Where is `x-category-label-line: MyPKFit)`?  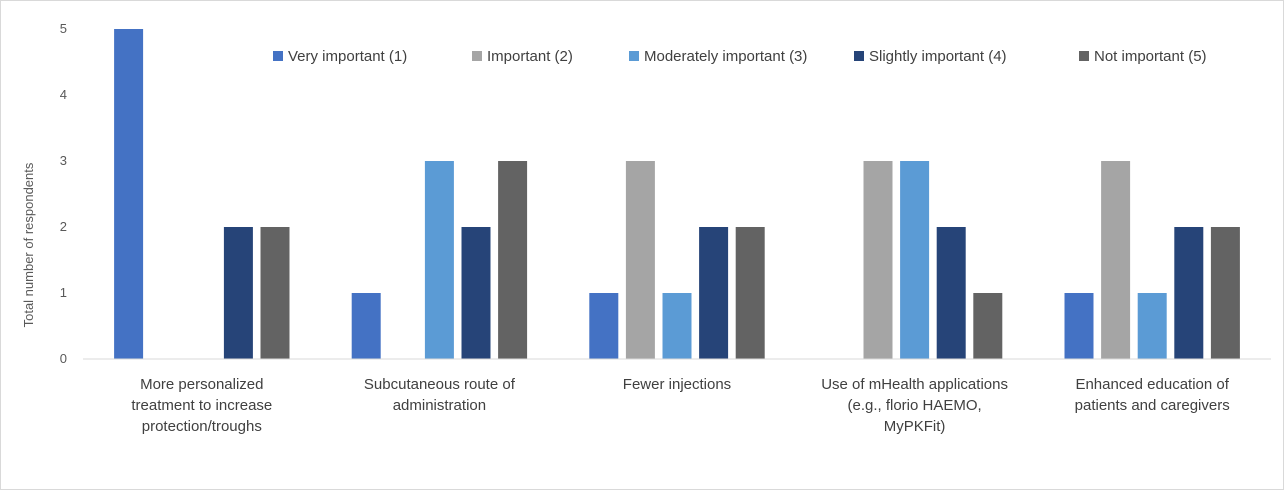
x-category-label-line: MyPKFit) is located at coordinates (915, 426).